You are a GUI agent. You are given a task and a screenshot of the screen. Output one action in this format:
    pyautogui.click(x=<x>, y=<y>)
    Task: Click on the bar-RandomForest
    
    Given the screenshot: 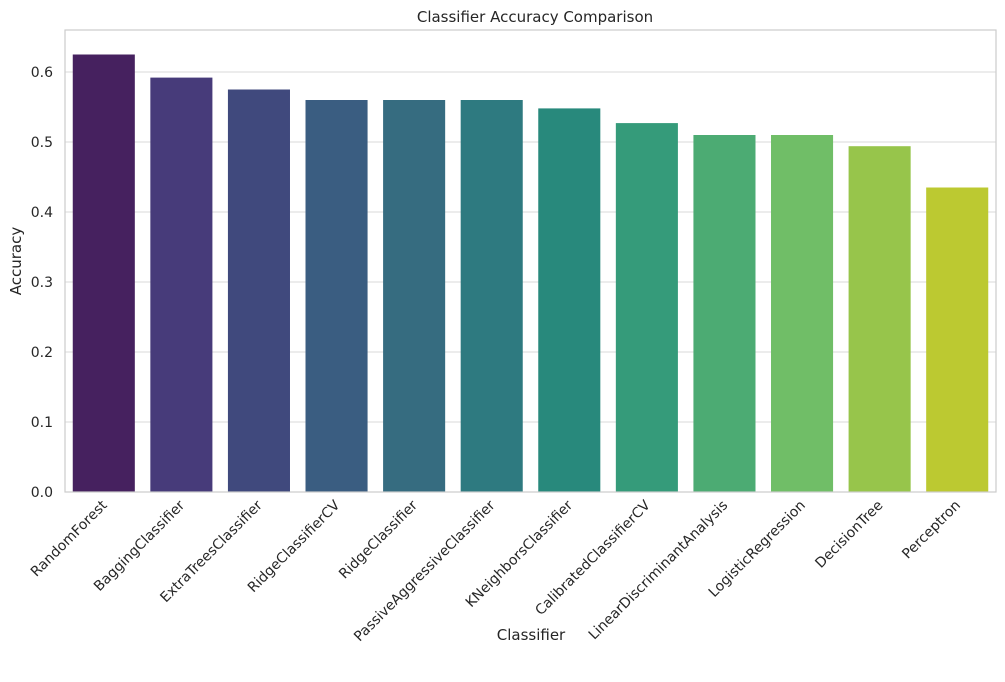 What is the action you would take?
    pyautogui.click(x=103, y=273)
    